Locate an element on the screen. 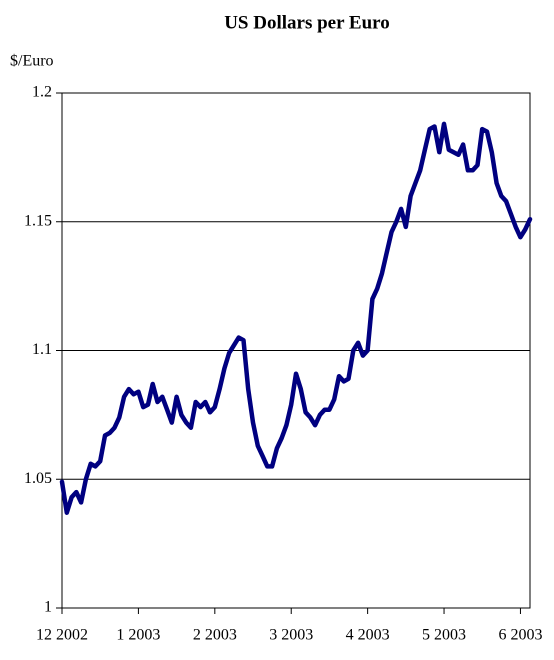 This screenshot has height=660, width=554. x-tick-label: 2 2003 is located at coordinates (215, 635).